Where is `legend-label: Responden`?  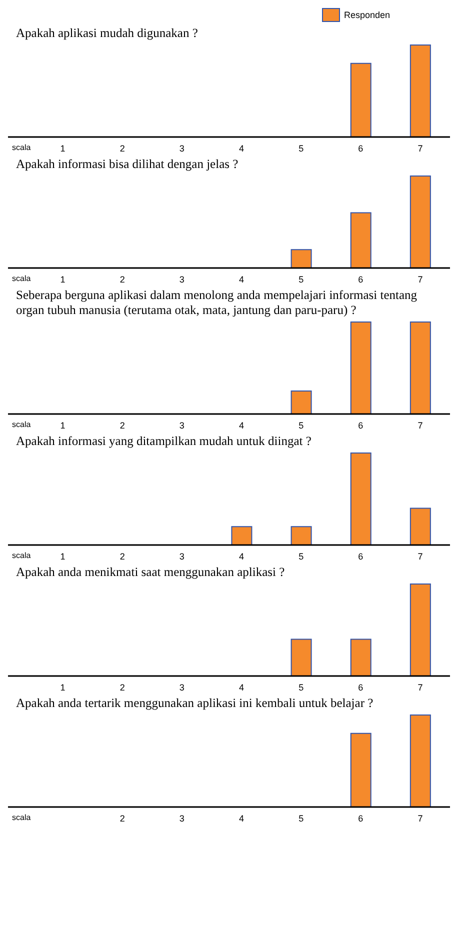 legend-label: Responden is located at coordinates (367, 15).